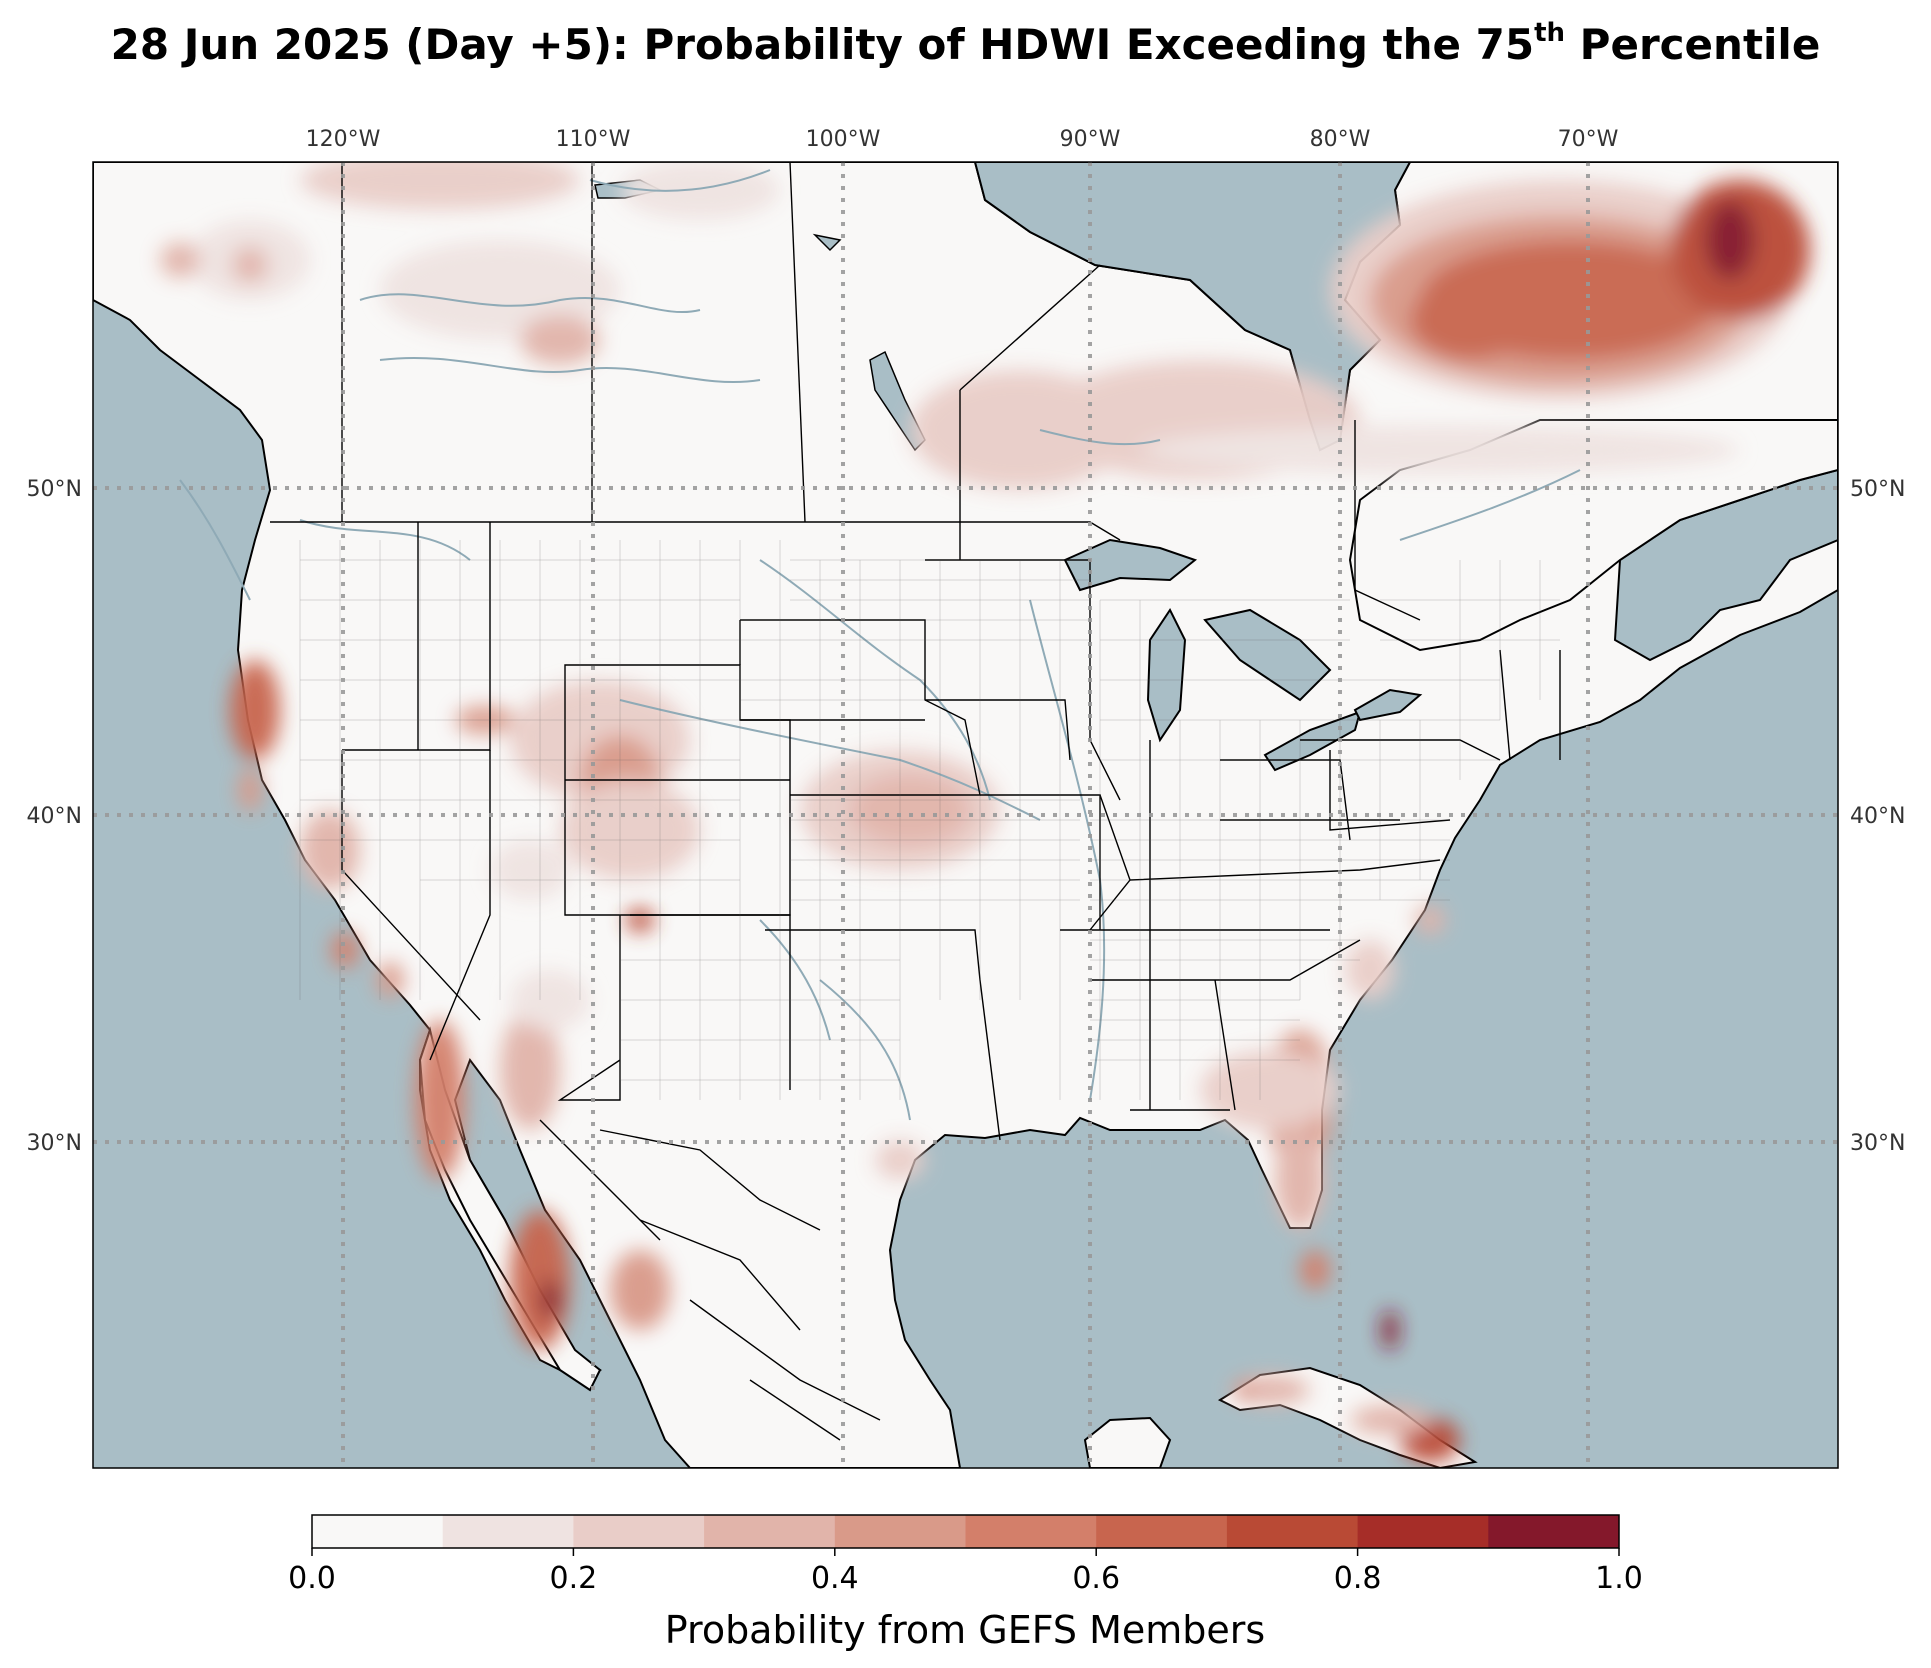 The image size is (1931, 1668). Describe the element at coordinates (965, 1572) in the screenshot. I see `colorbar-ticks: 0.0 0.2 0.4 0.6 0.8 1.0` at that location.